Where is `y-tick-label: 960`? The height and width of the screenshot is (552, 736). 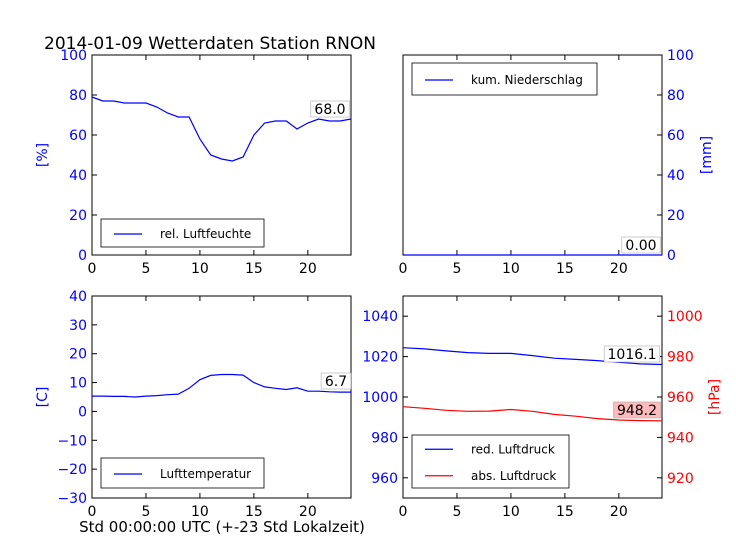
y-tick-label: 960 is located at coordinates (384, 479).